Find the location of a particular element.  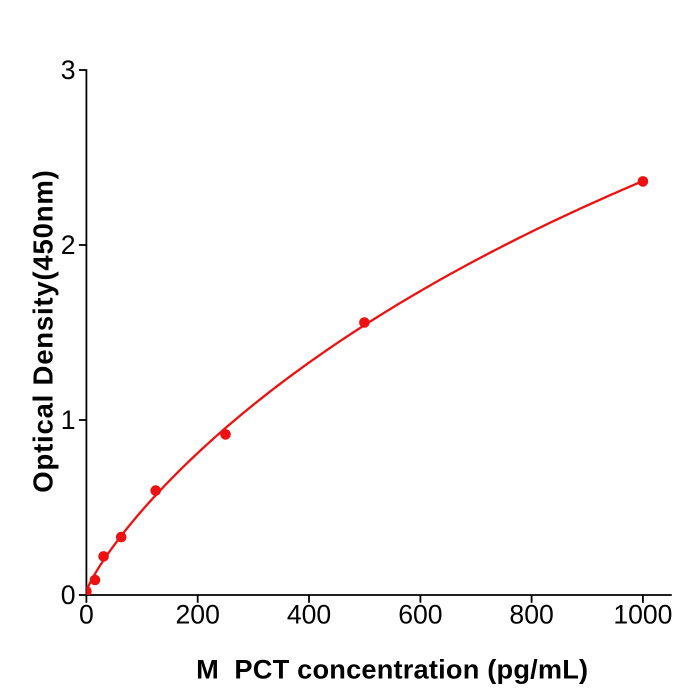

svg-text: 200 is located at coordinates (198, 615).